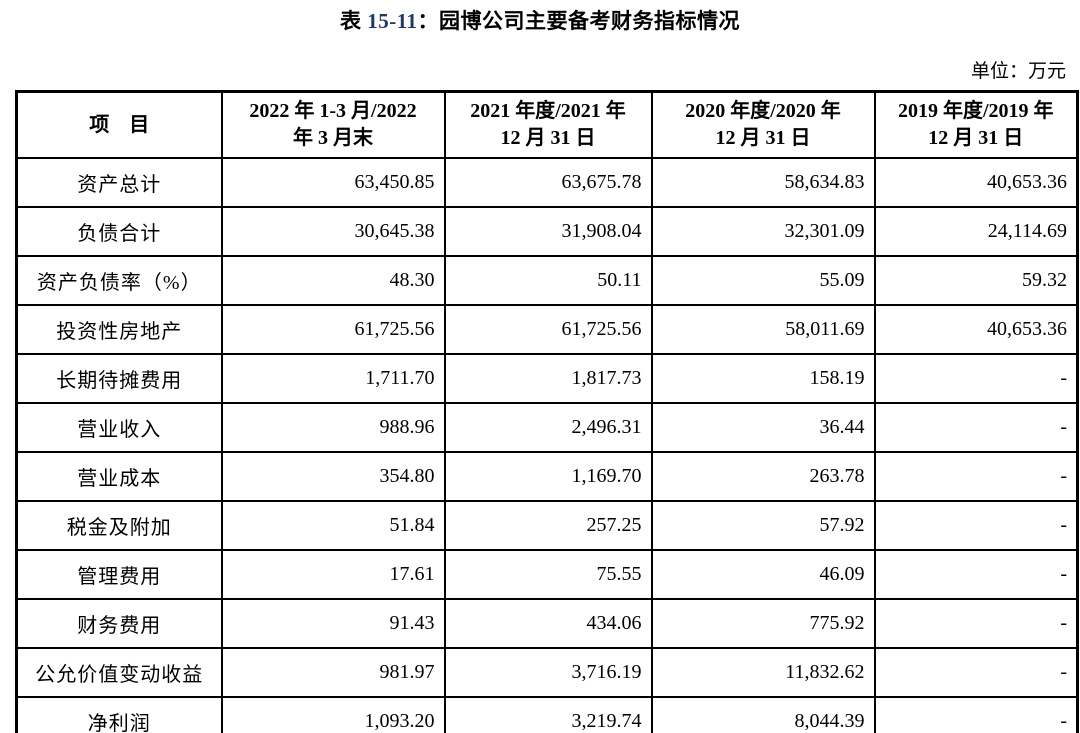 The image size is (1080, 733). I want to click on header-line: 2021 年度/2021 年, so click(548, 111).